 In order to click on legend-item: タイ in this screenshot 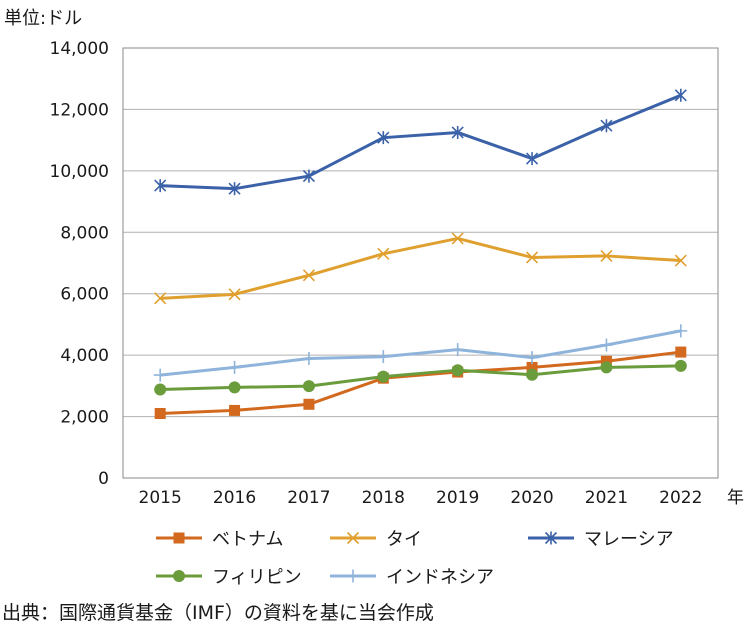, I will do `click(376, 539)`.